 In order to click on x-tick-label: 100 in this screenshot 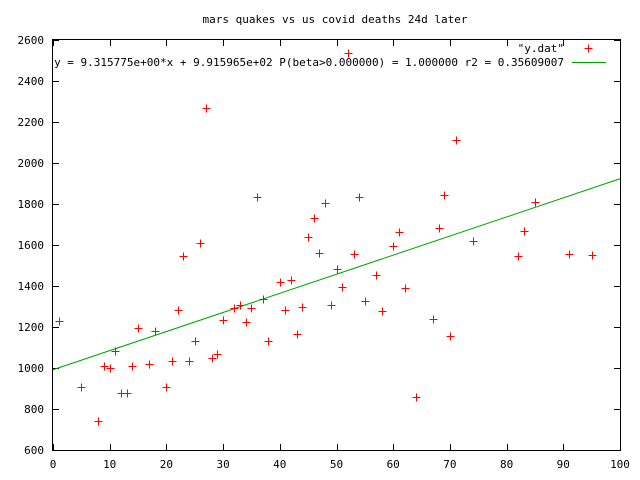, I will do `click(620, 464)`.